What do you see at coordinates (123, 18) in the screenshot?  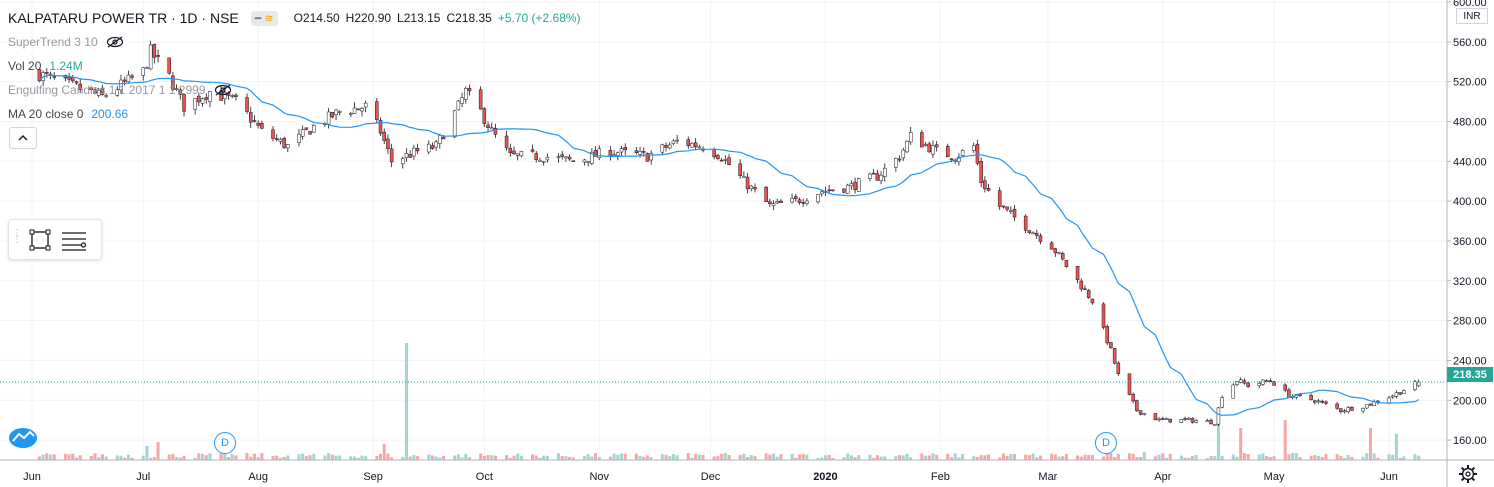 I see `symbol-title: KALPATARU POWER TR · 1D · NSE` at bounding box center [123, 18].